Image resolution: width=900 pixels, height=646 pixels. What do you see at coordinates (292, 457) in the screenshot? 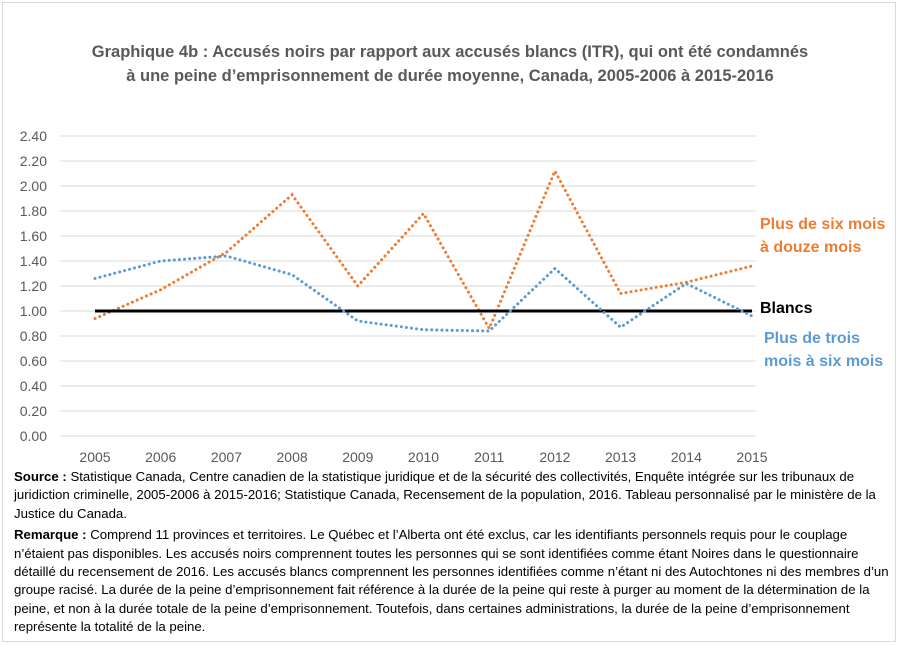
I see `x-tick-label: 2008` at bounding box center [292, 457].